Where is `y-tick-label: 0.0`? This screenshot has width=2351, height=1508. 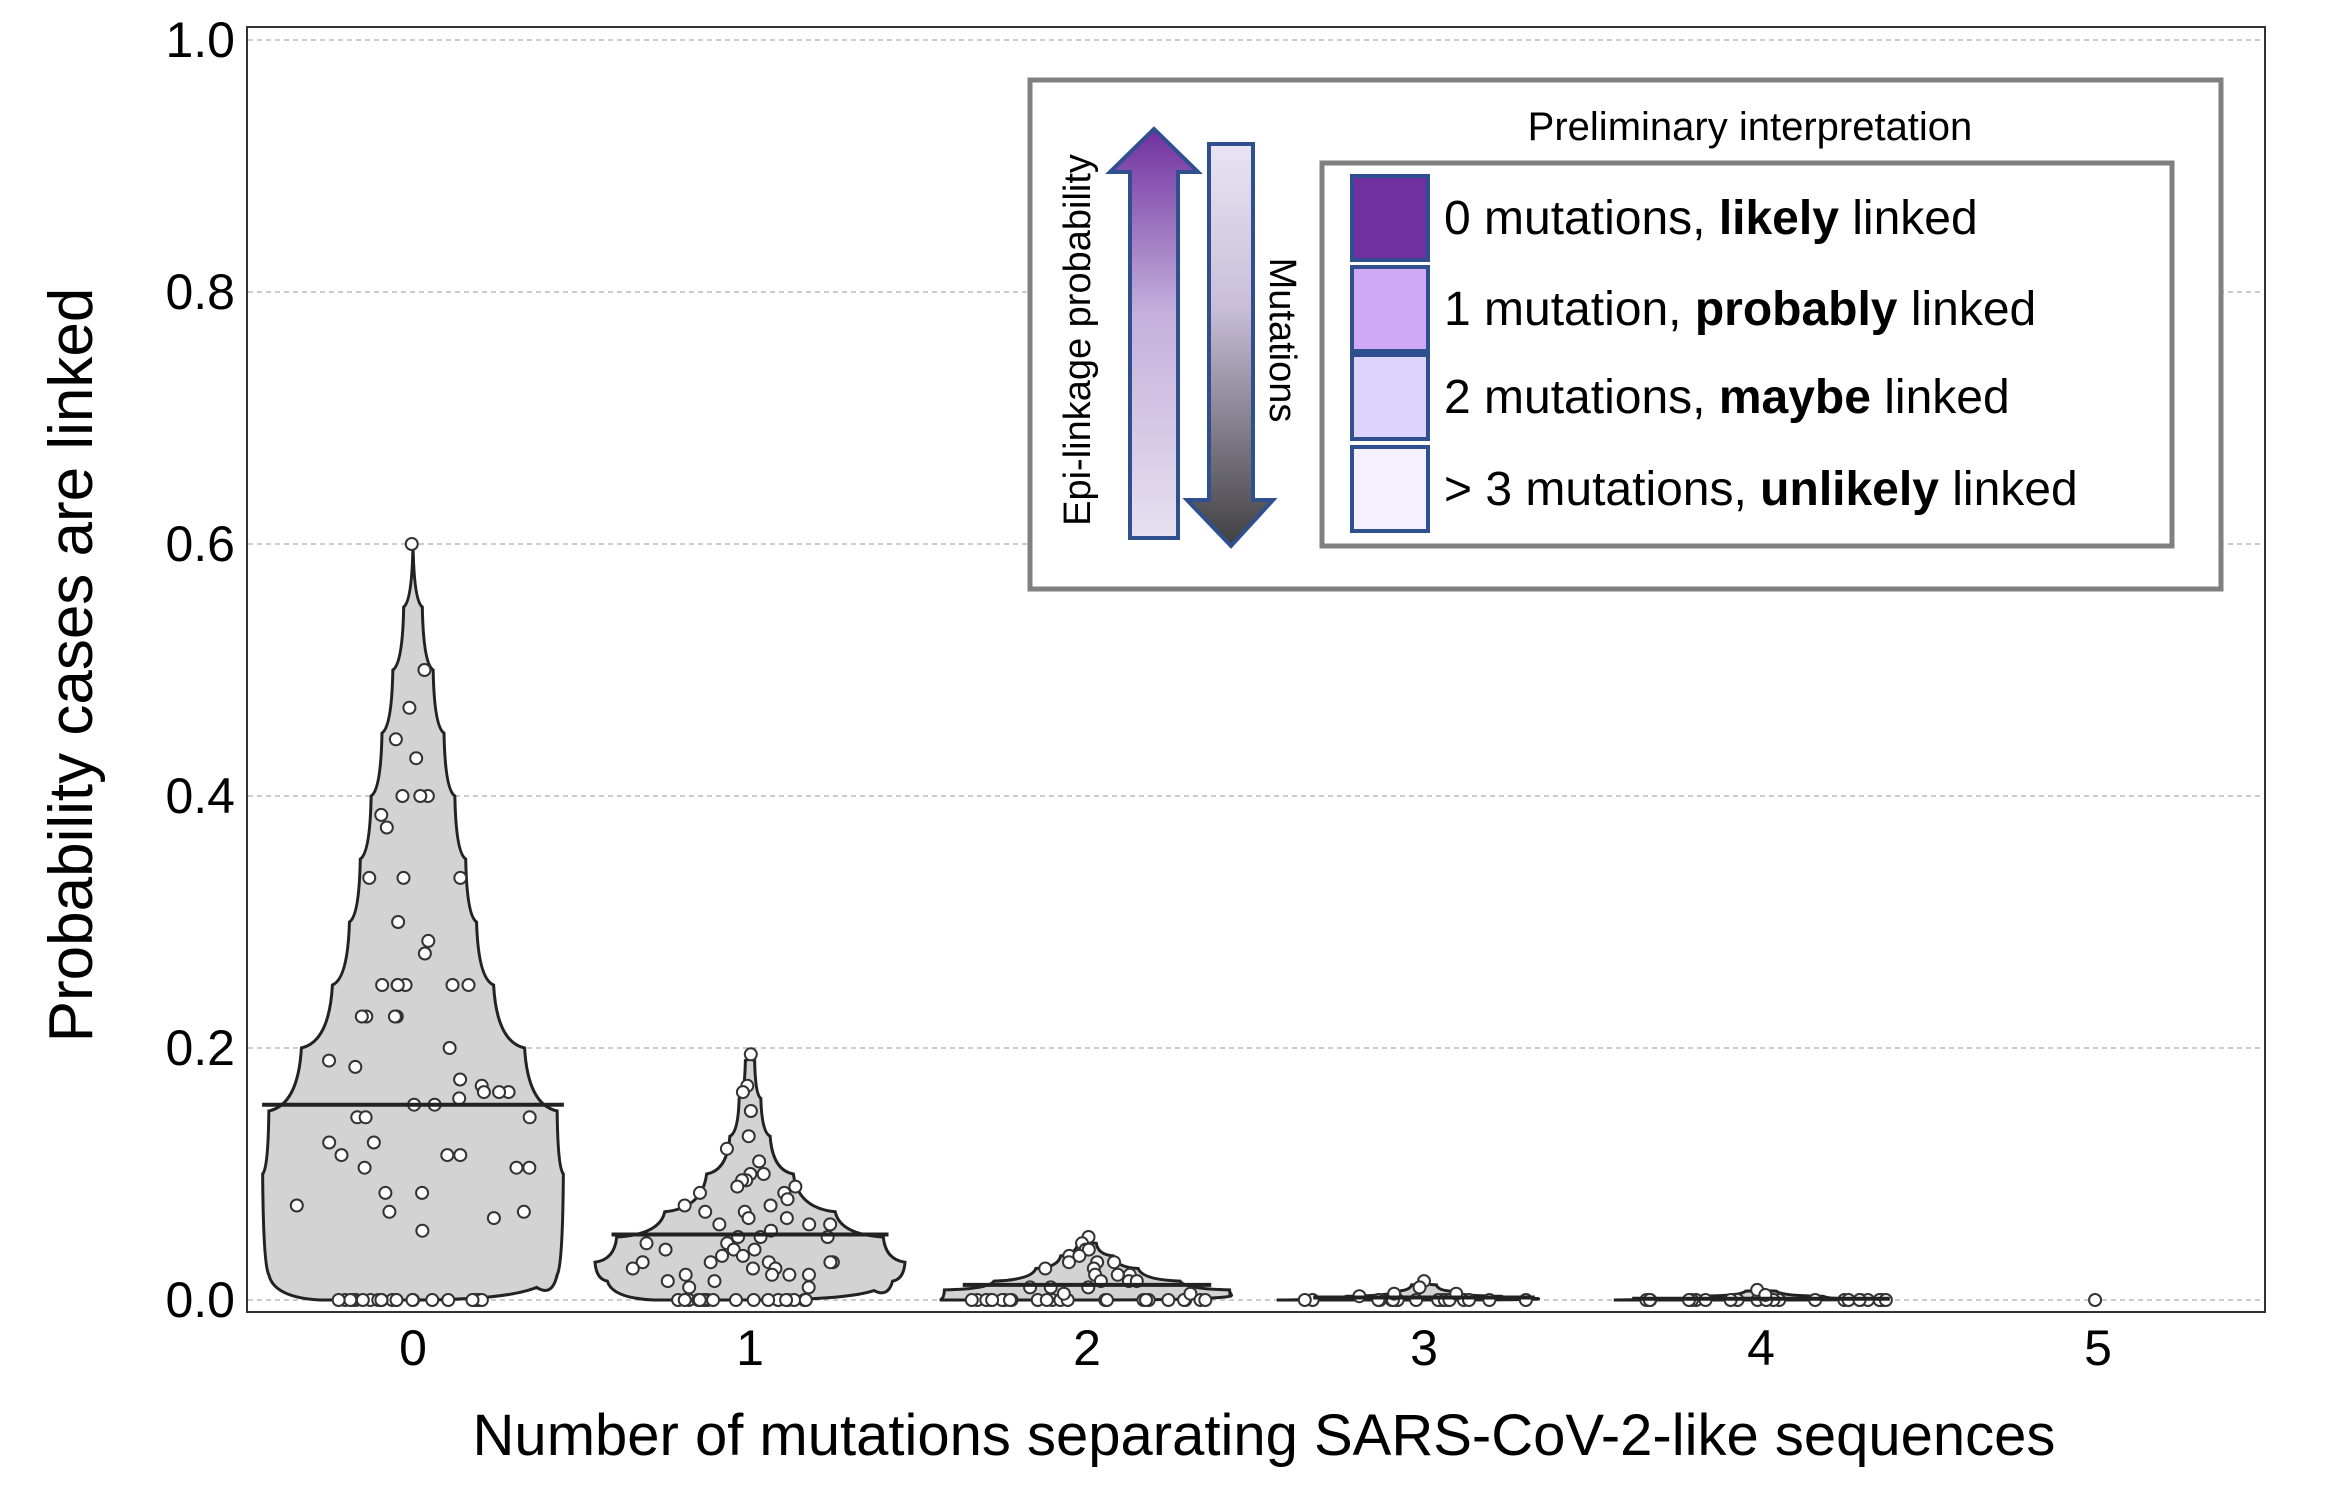 y-tick-label: 0.0 is located at coordinates (200, 1300).